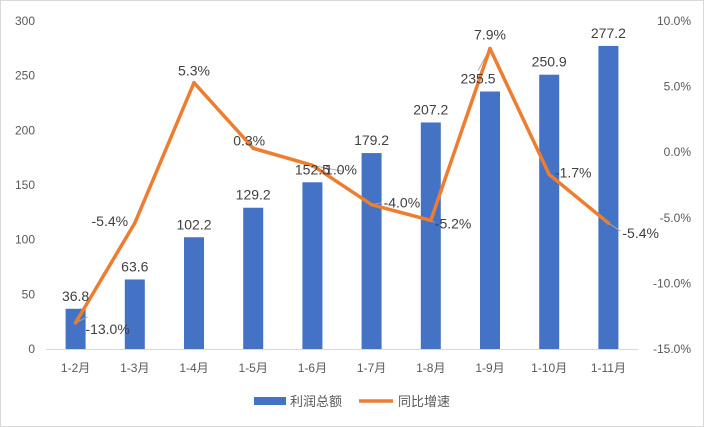  Describe the element at coordinates (316, 402) in the screenshot. I see `legend-bar-label: 利润总额` at that location.